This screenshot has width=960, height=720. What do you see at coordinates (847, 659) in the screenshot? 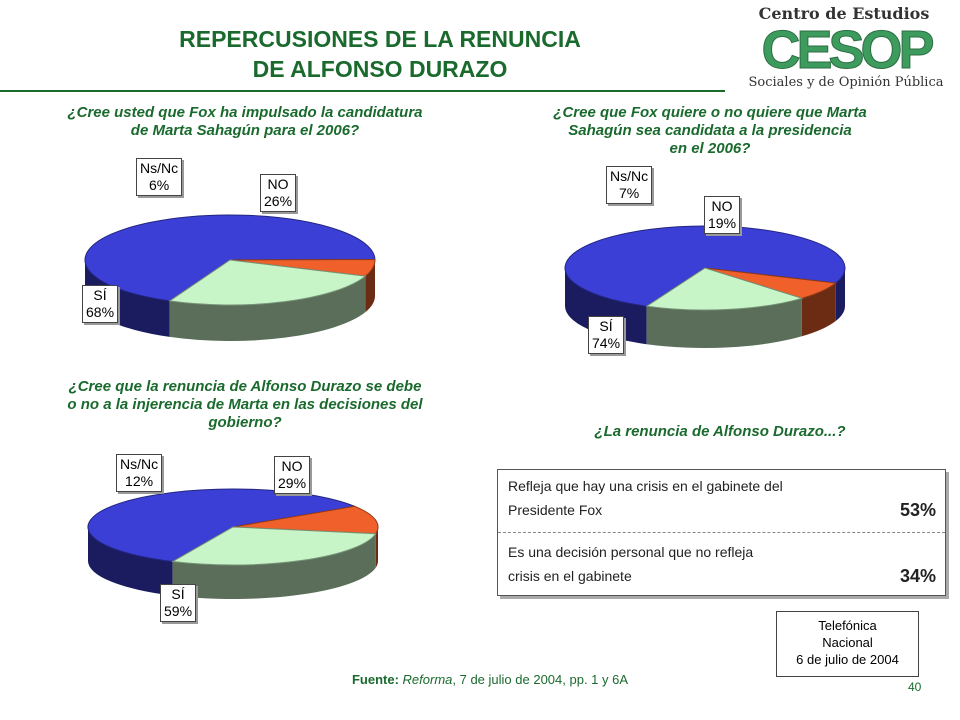
I see `note-line3: 6 de julio de 2004` at bounding box center [847, 659].